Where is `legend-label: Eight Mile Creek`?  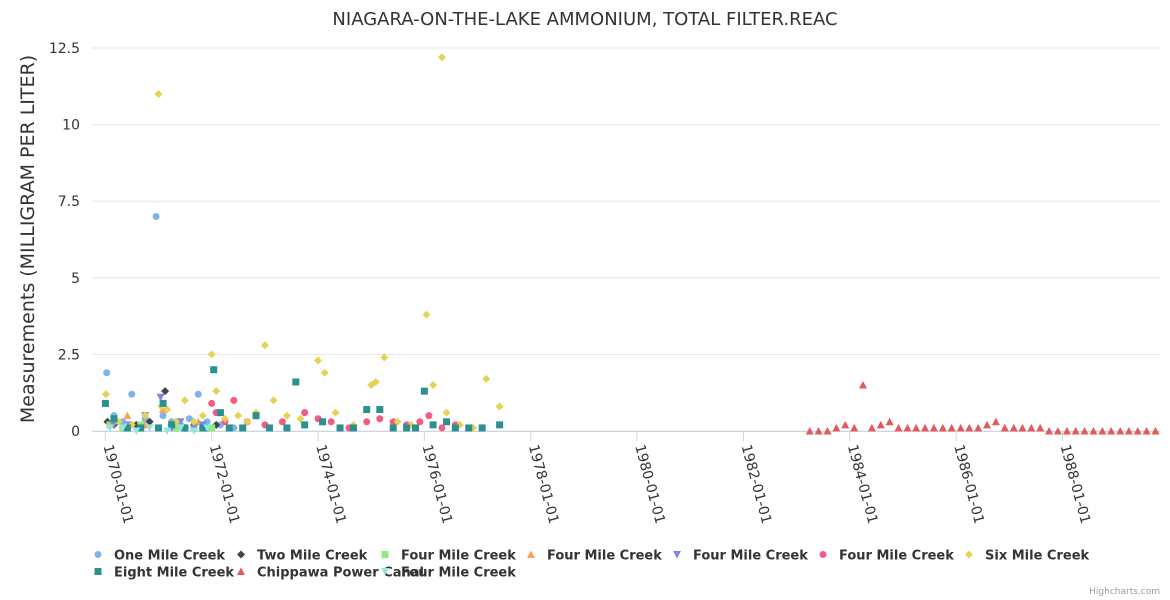
legend-label: Eight Mile Creek is located at coordinates (174, 573).